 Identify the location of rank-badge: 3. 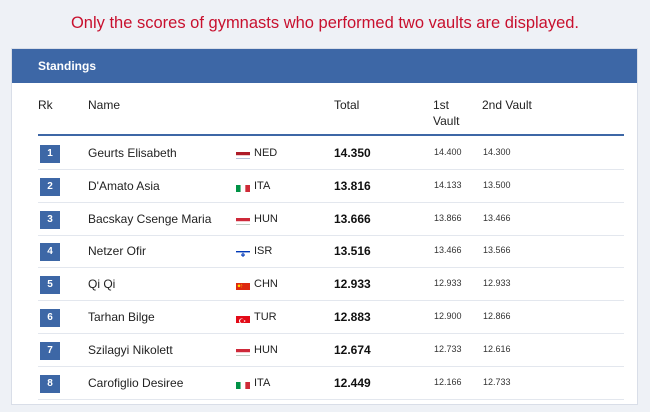
(50, 219).